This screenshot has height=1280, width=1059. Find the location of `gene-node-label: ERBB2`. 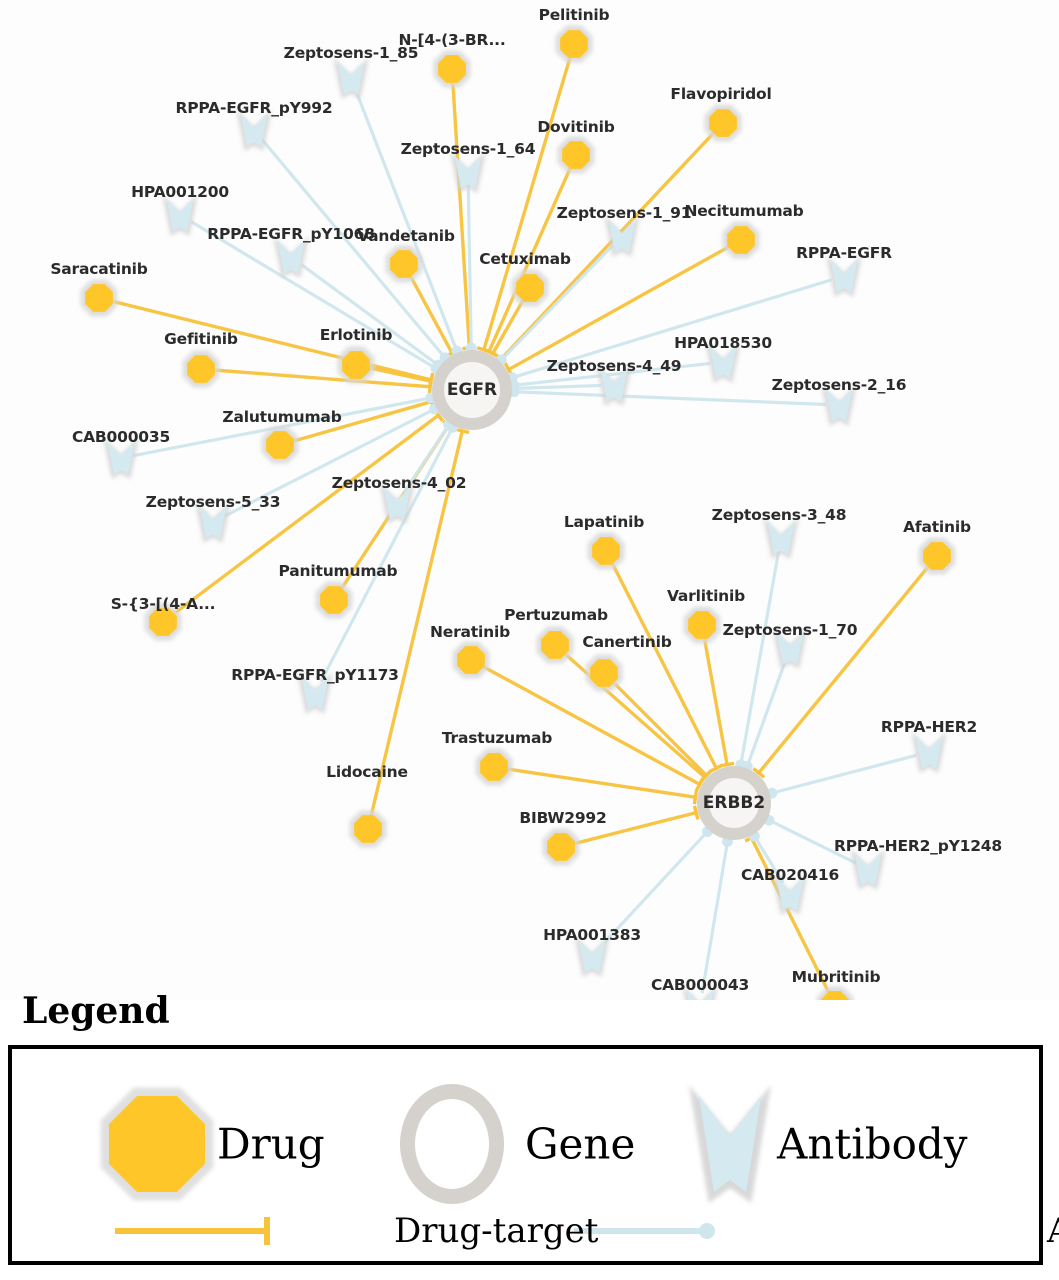

gene-node-label: ERBB2 is located at coordinates (734, 803).